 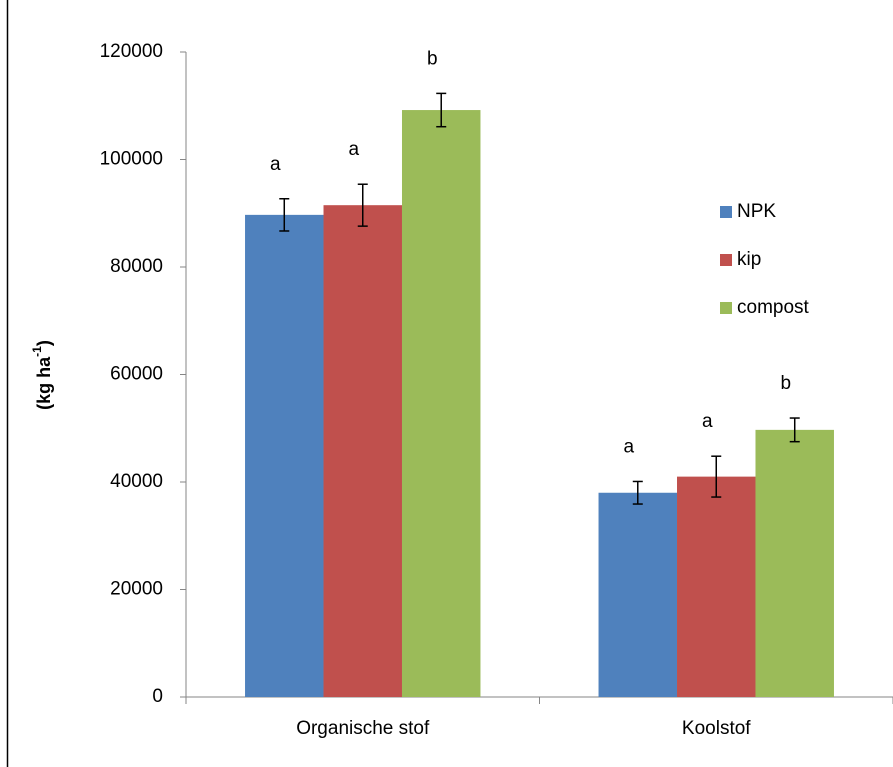 I want to click on y-tick-label: 0, so click(x=157, y=696).